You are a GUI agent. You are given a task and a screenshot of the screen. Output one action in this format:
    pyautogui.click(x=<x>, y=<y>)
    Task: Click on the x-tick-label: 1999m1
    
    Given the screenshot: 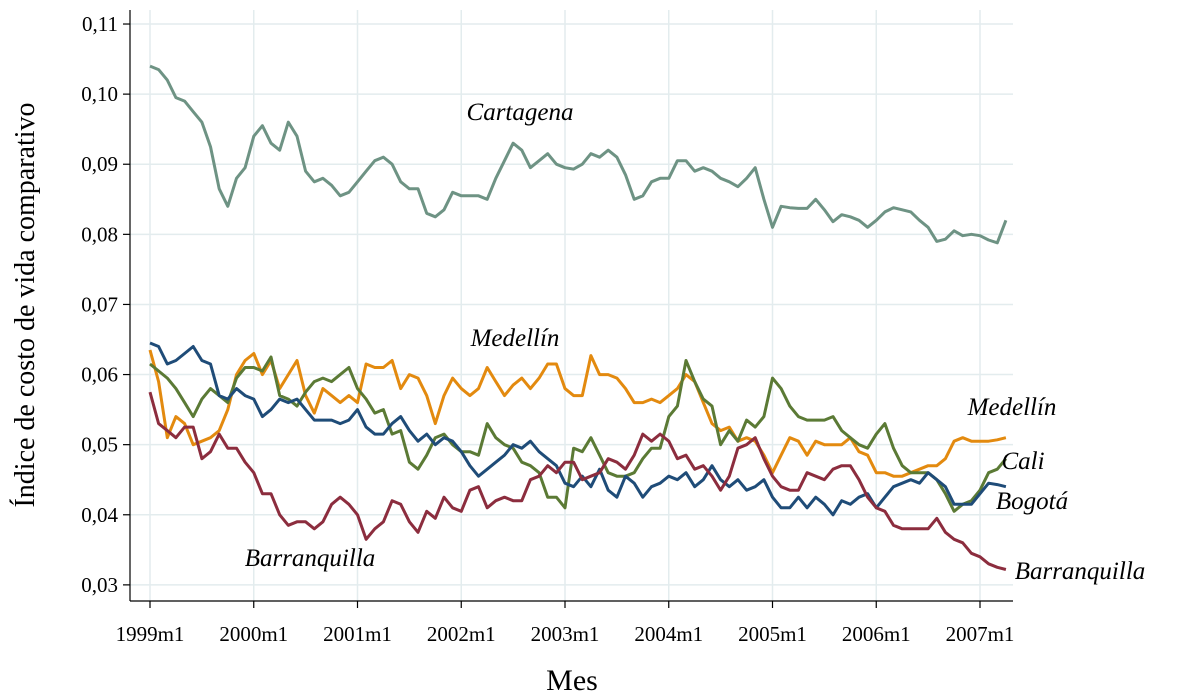 What is the action you would take?
    pyautogui.click(x=150, y=634)
    